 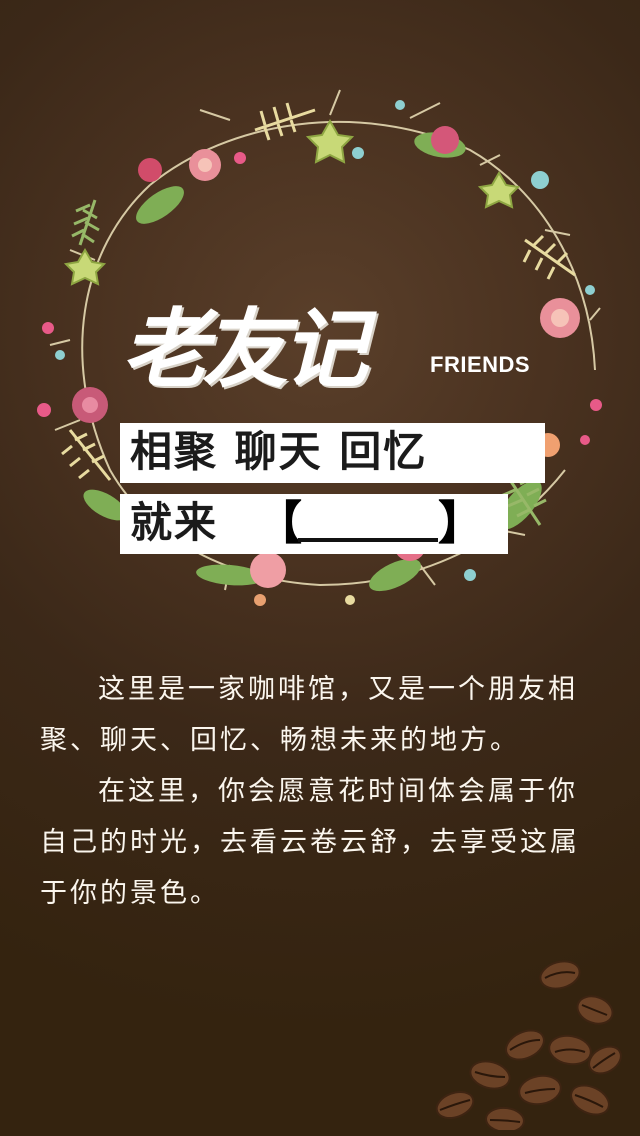 I want to click on tagline-line-1-text: 相聚 聊天 回忆, so click(x=279, y=451).